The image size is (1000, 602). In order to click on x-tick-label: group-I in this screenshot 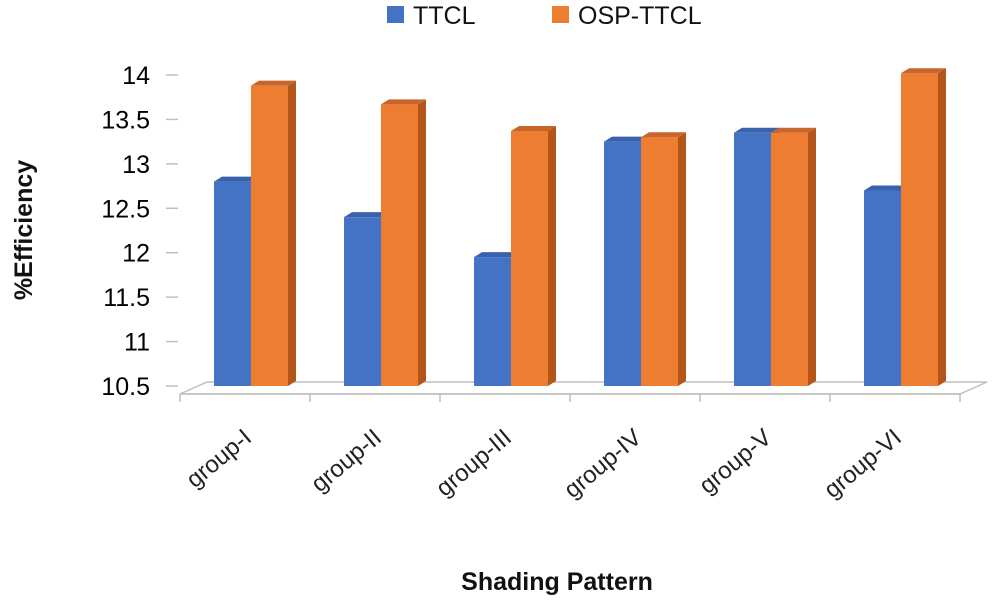, I will do `click(219, 459)`.